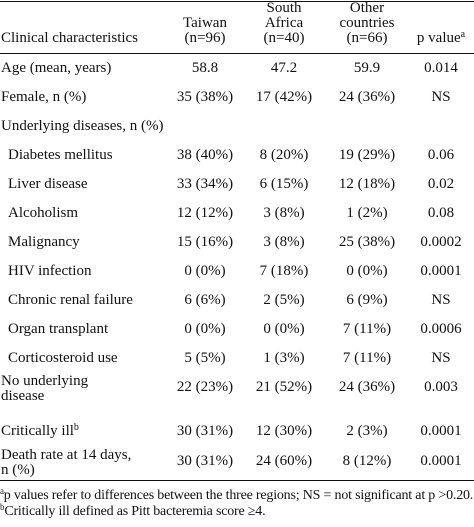 This screenshot has width=474, height=527. Describe the element at coordinates (367, 461) in the screenshot. I see `cell-other: 8 (12%)` at that location.